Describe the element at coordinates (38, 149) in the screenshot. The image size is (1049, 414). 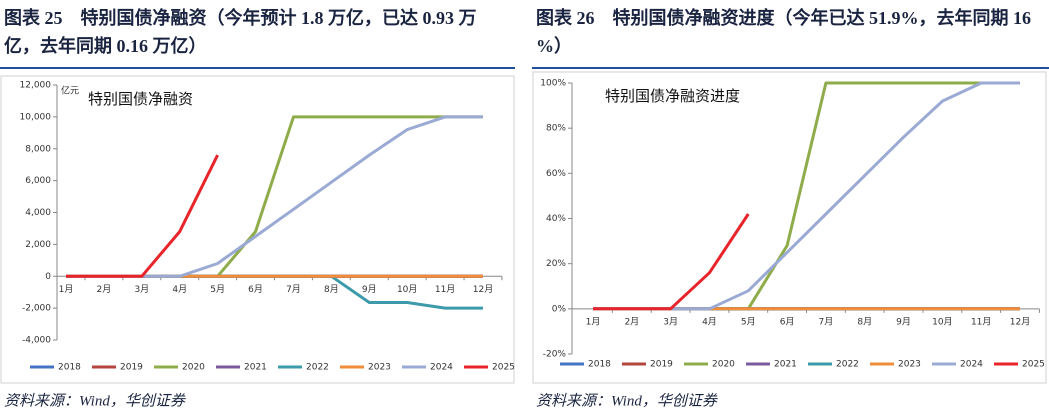
I see `y-tick-label: 8,000` at that location.